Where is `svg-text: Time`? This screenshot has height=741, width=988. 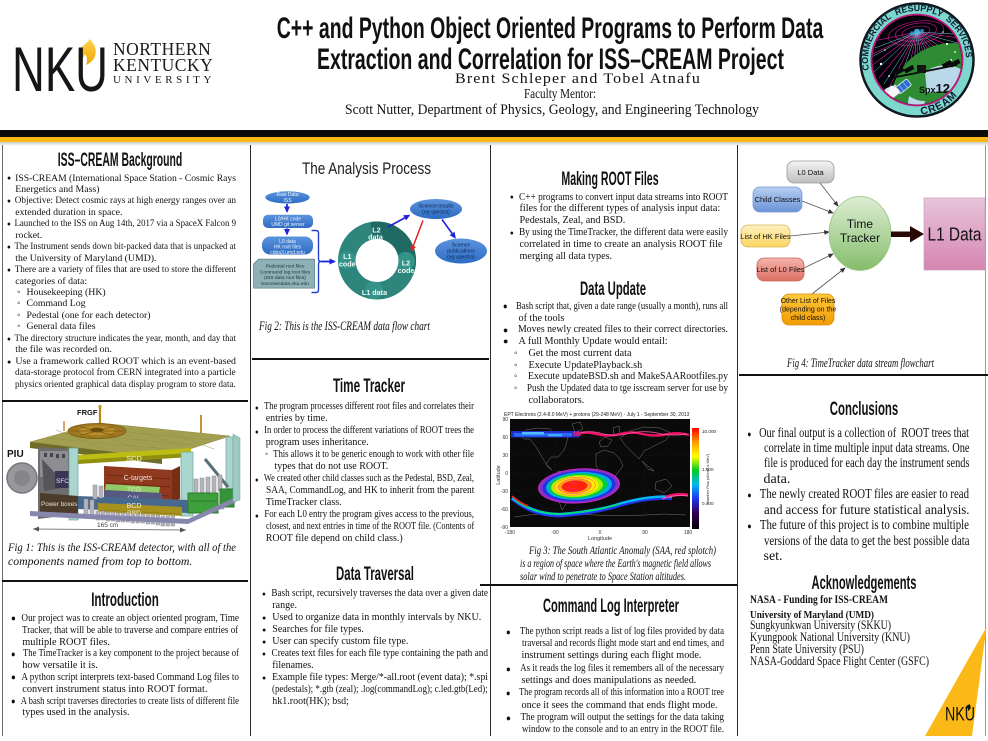
svg-text: Time is located at coordinates (860, 224).